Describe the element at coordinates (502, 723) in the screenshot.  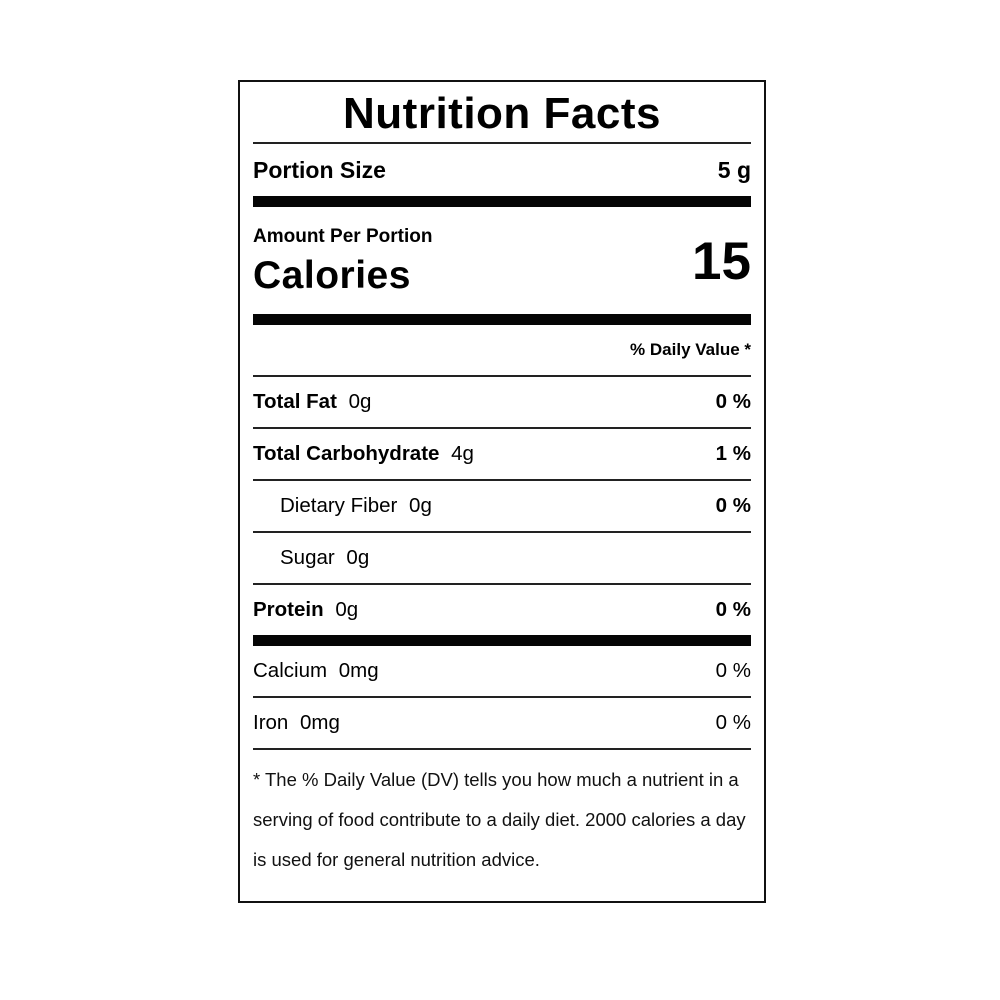
I see `nutrient-row-iron: Iron 0mg 0 %` at that location.